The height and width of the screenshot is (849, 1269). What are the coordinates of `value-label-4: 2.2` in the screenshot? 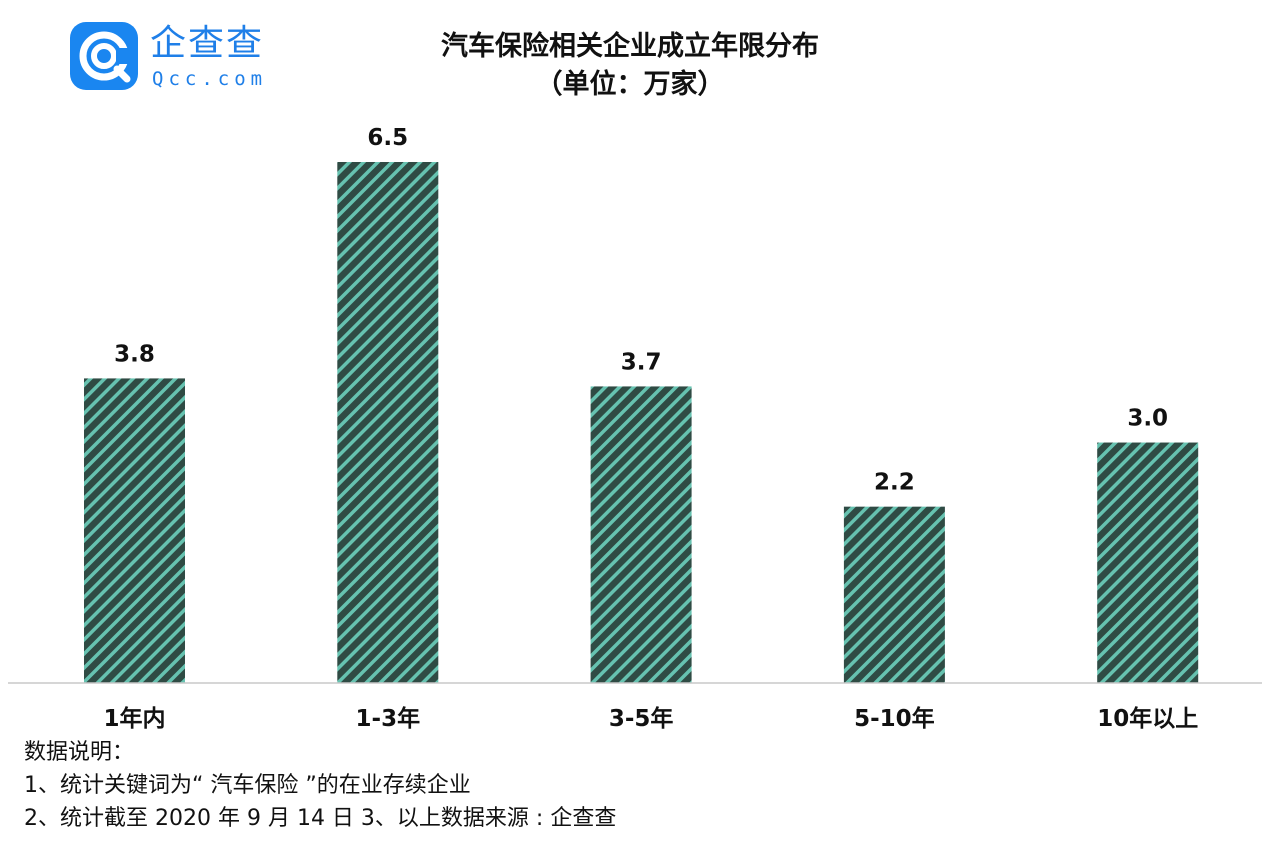 It's located at (894, 483).